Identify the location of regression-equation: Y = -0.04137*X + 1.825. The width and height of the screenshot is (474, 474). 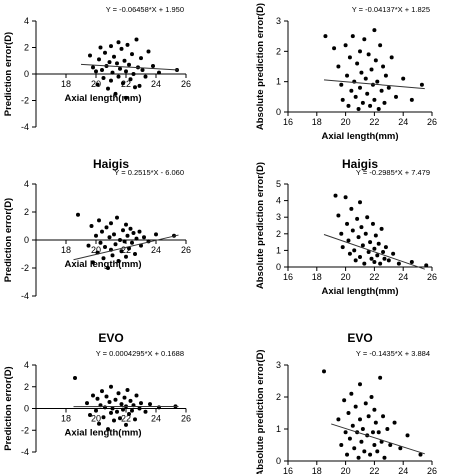
(391, 9).